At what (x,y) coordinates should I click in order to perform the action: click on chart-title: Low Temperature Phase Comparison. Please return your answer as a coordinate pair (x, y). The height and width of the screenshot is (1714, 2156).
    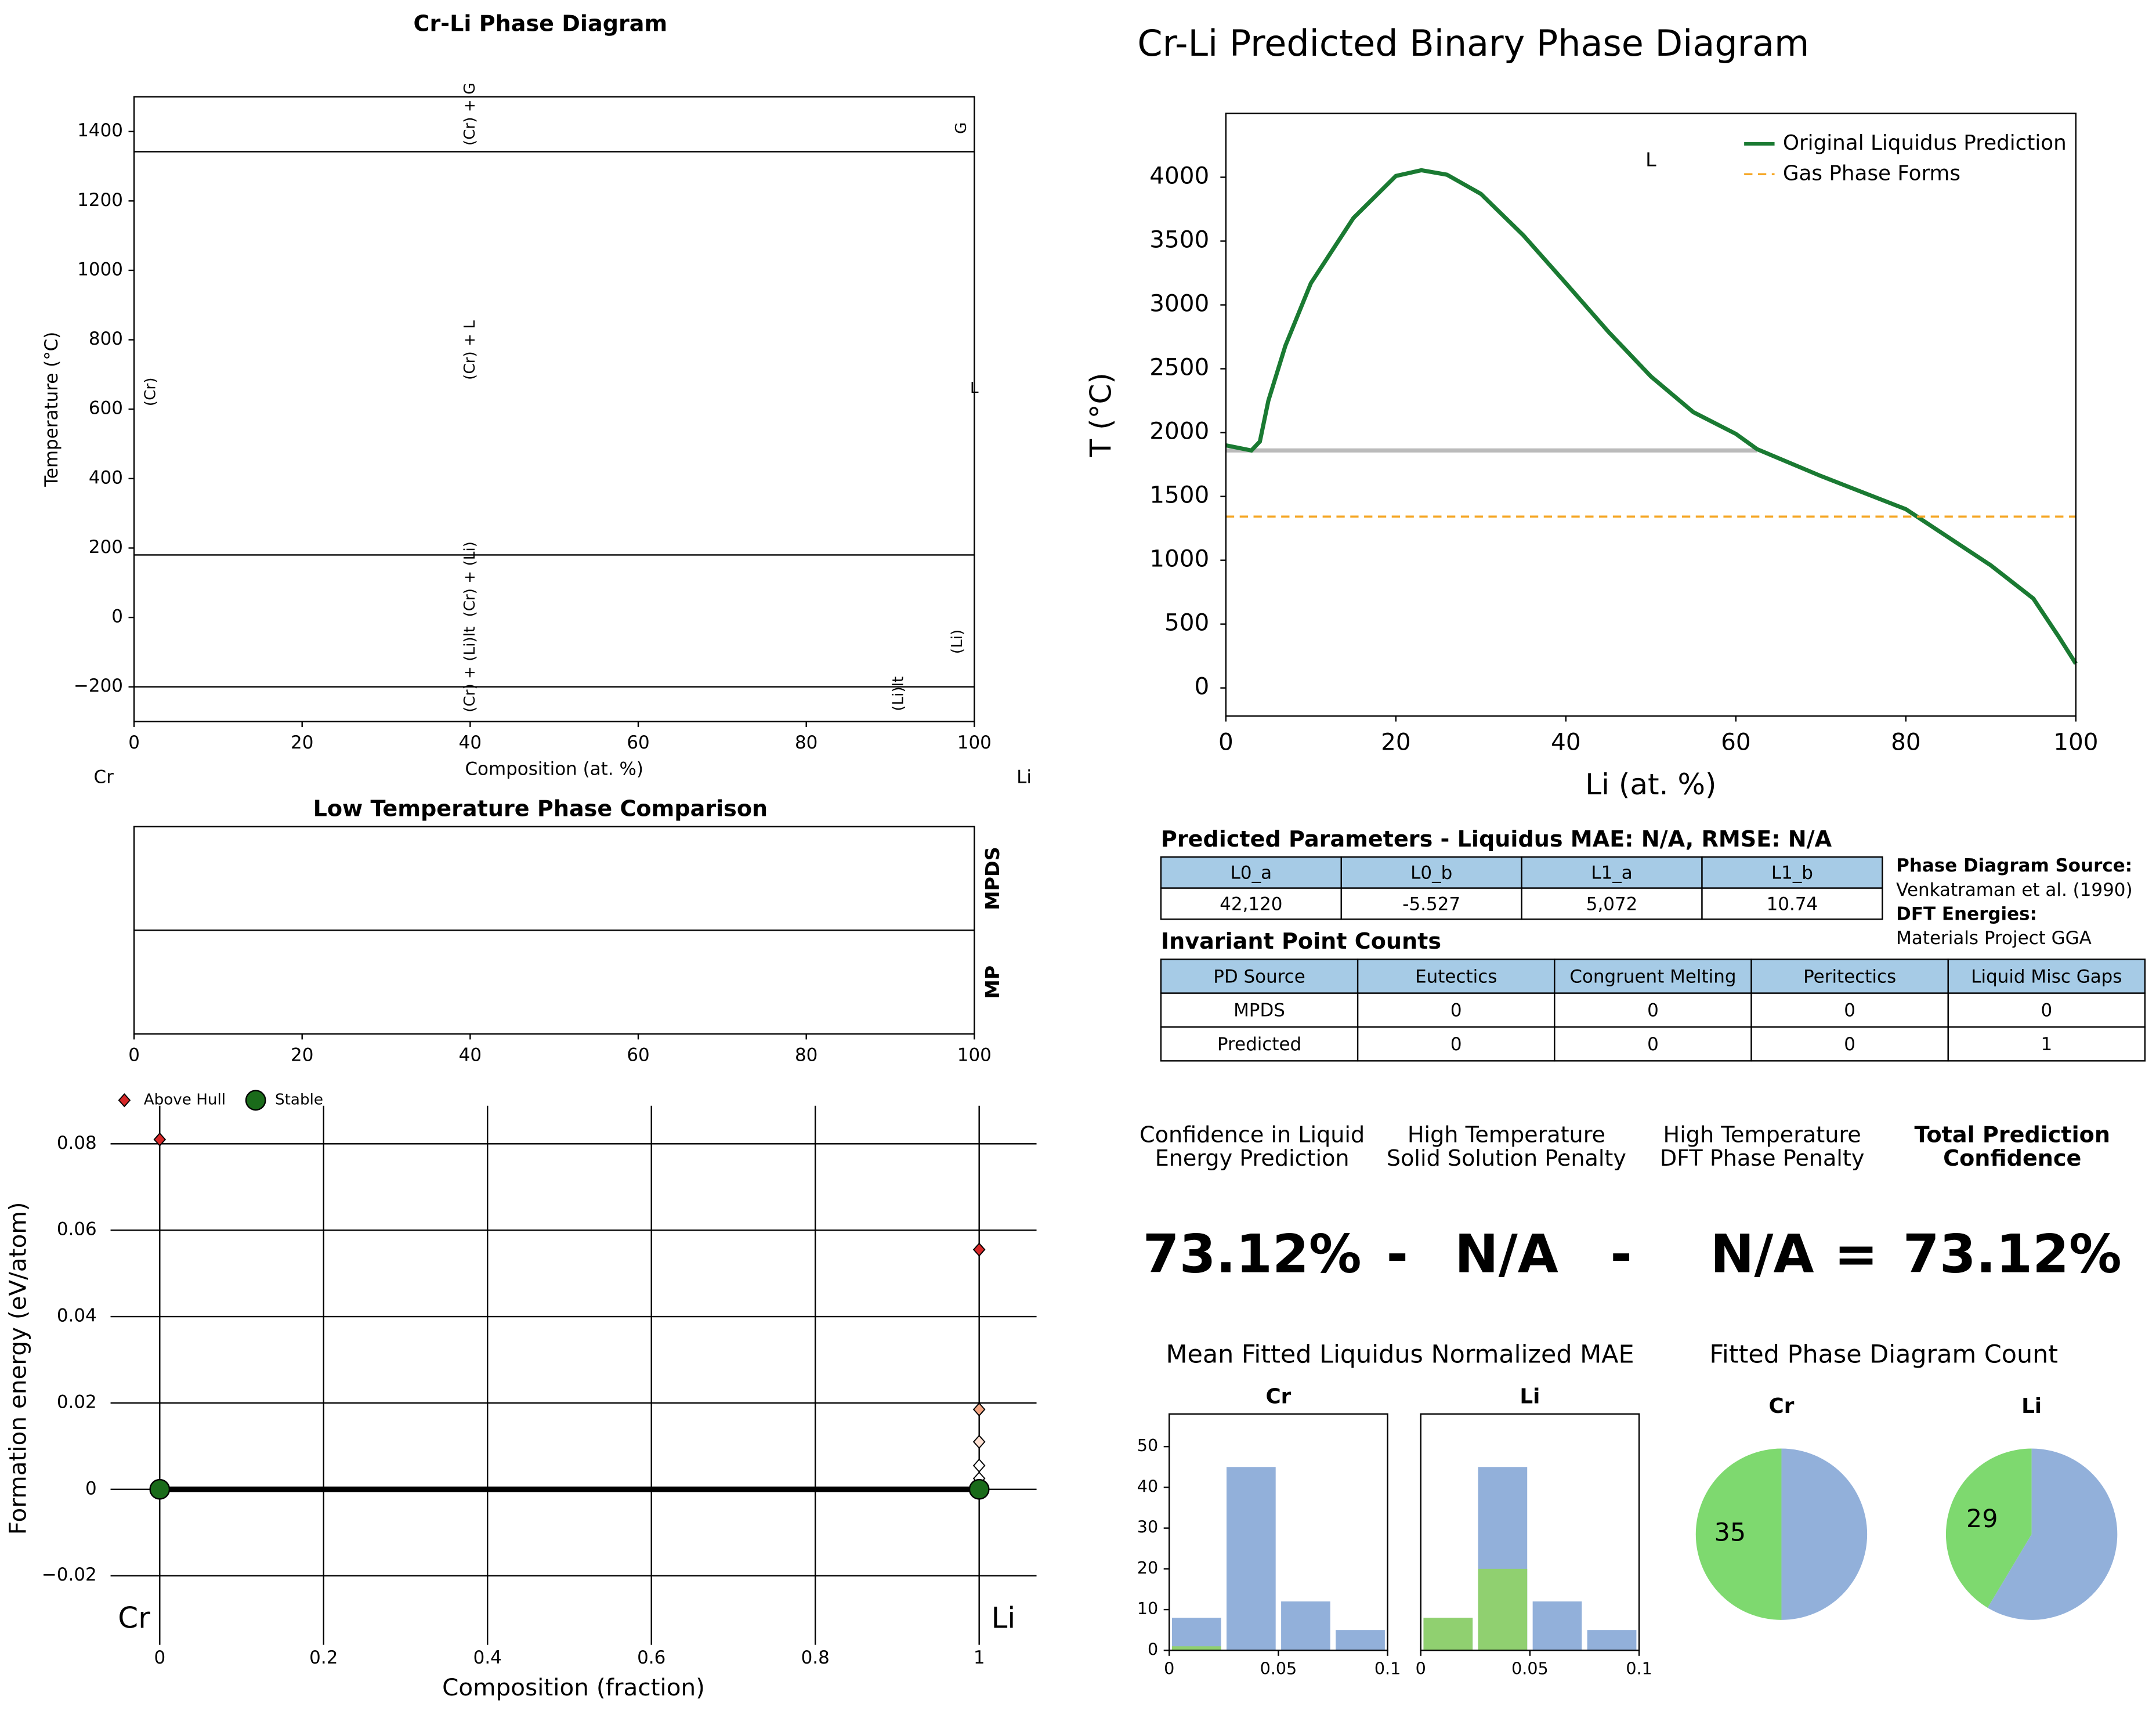
    Looking at the image, I should click on (540, 809).